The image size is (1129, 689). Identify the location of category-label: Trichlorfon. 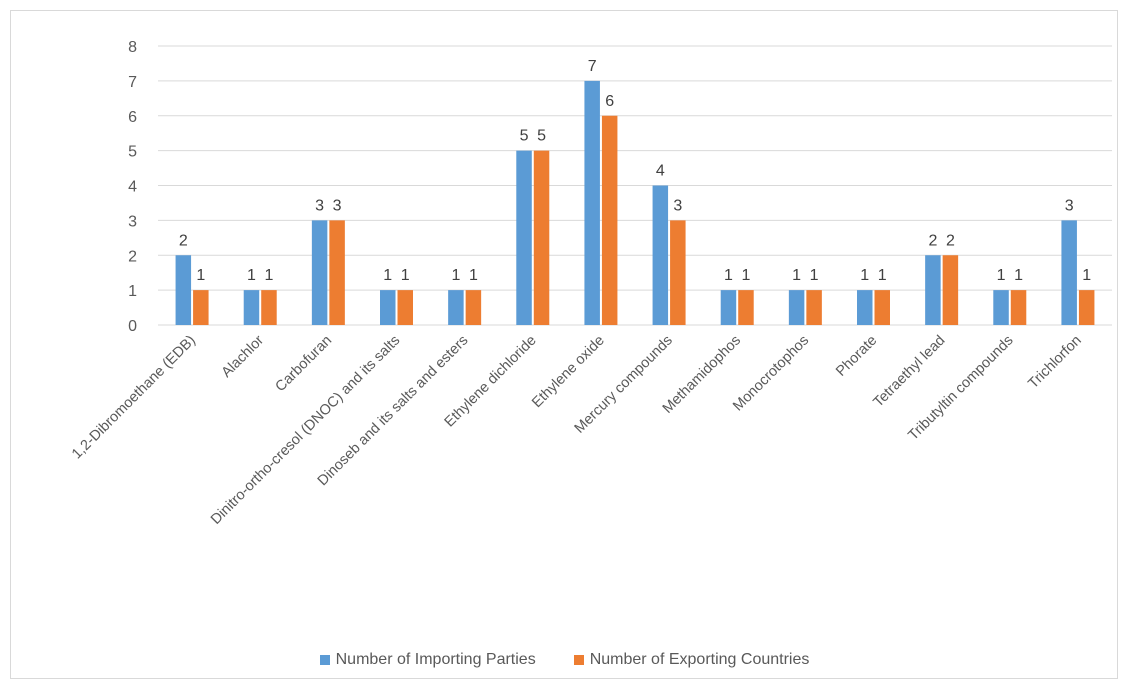
(1054, 362).